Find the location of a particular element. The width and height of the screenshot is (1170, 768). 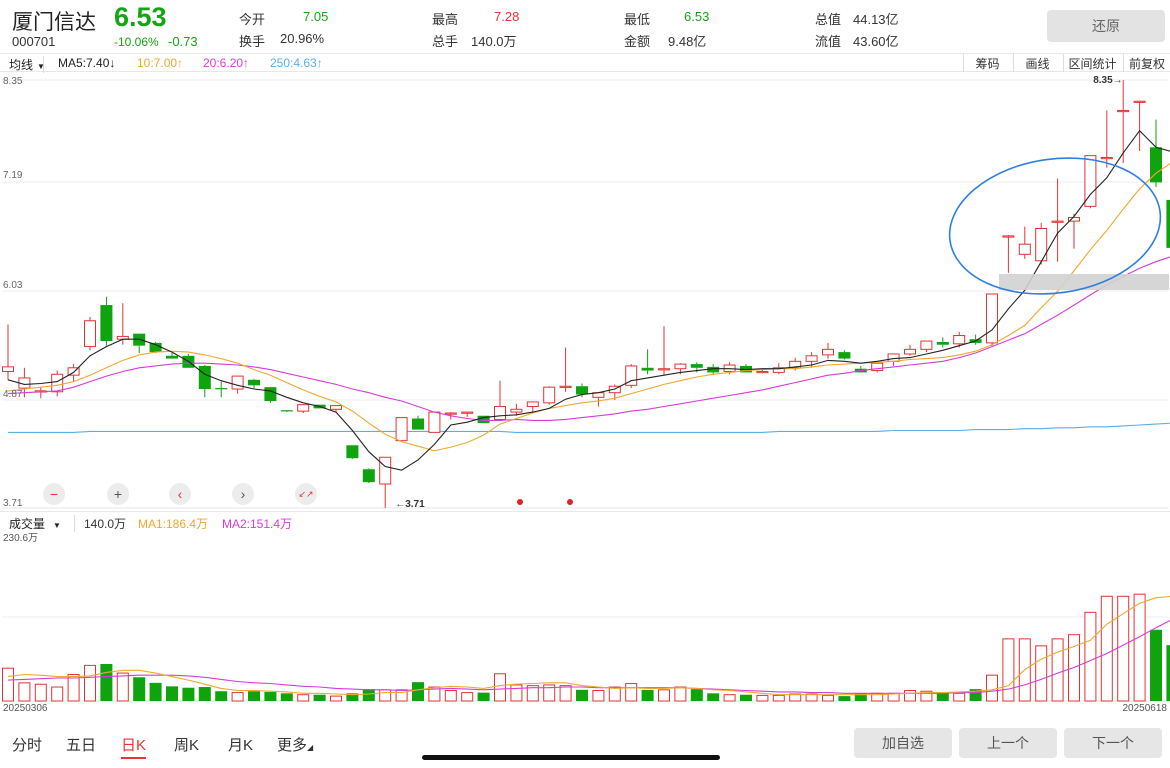

zoom-out-icon: − is located at coordinates (54, 494).